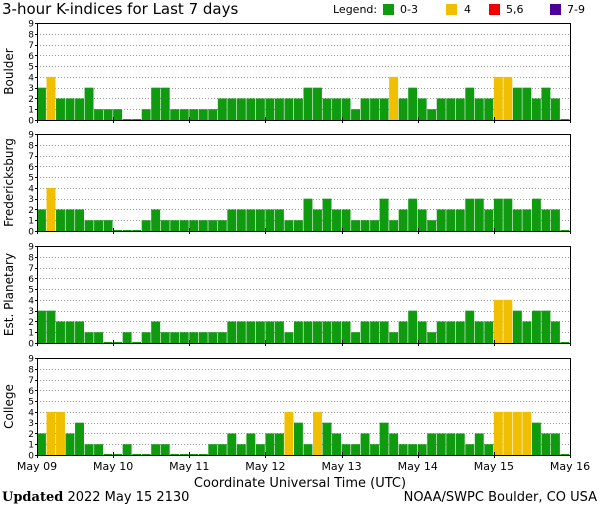 The image size is (600, 510). I want to click on y-tick-label: 1, so click(31, 334).